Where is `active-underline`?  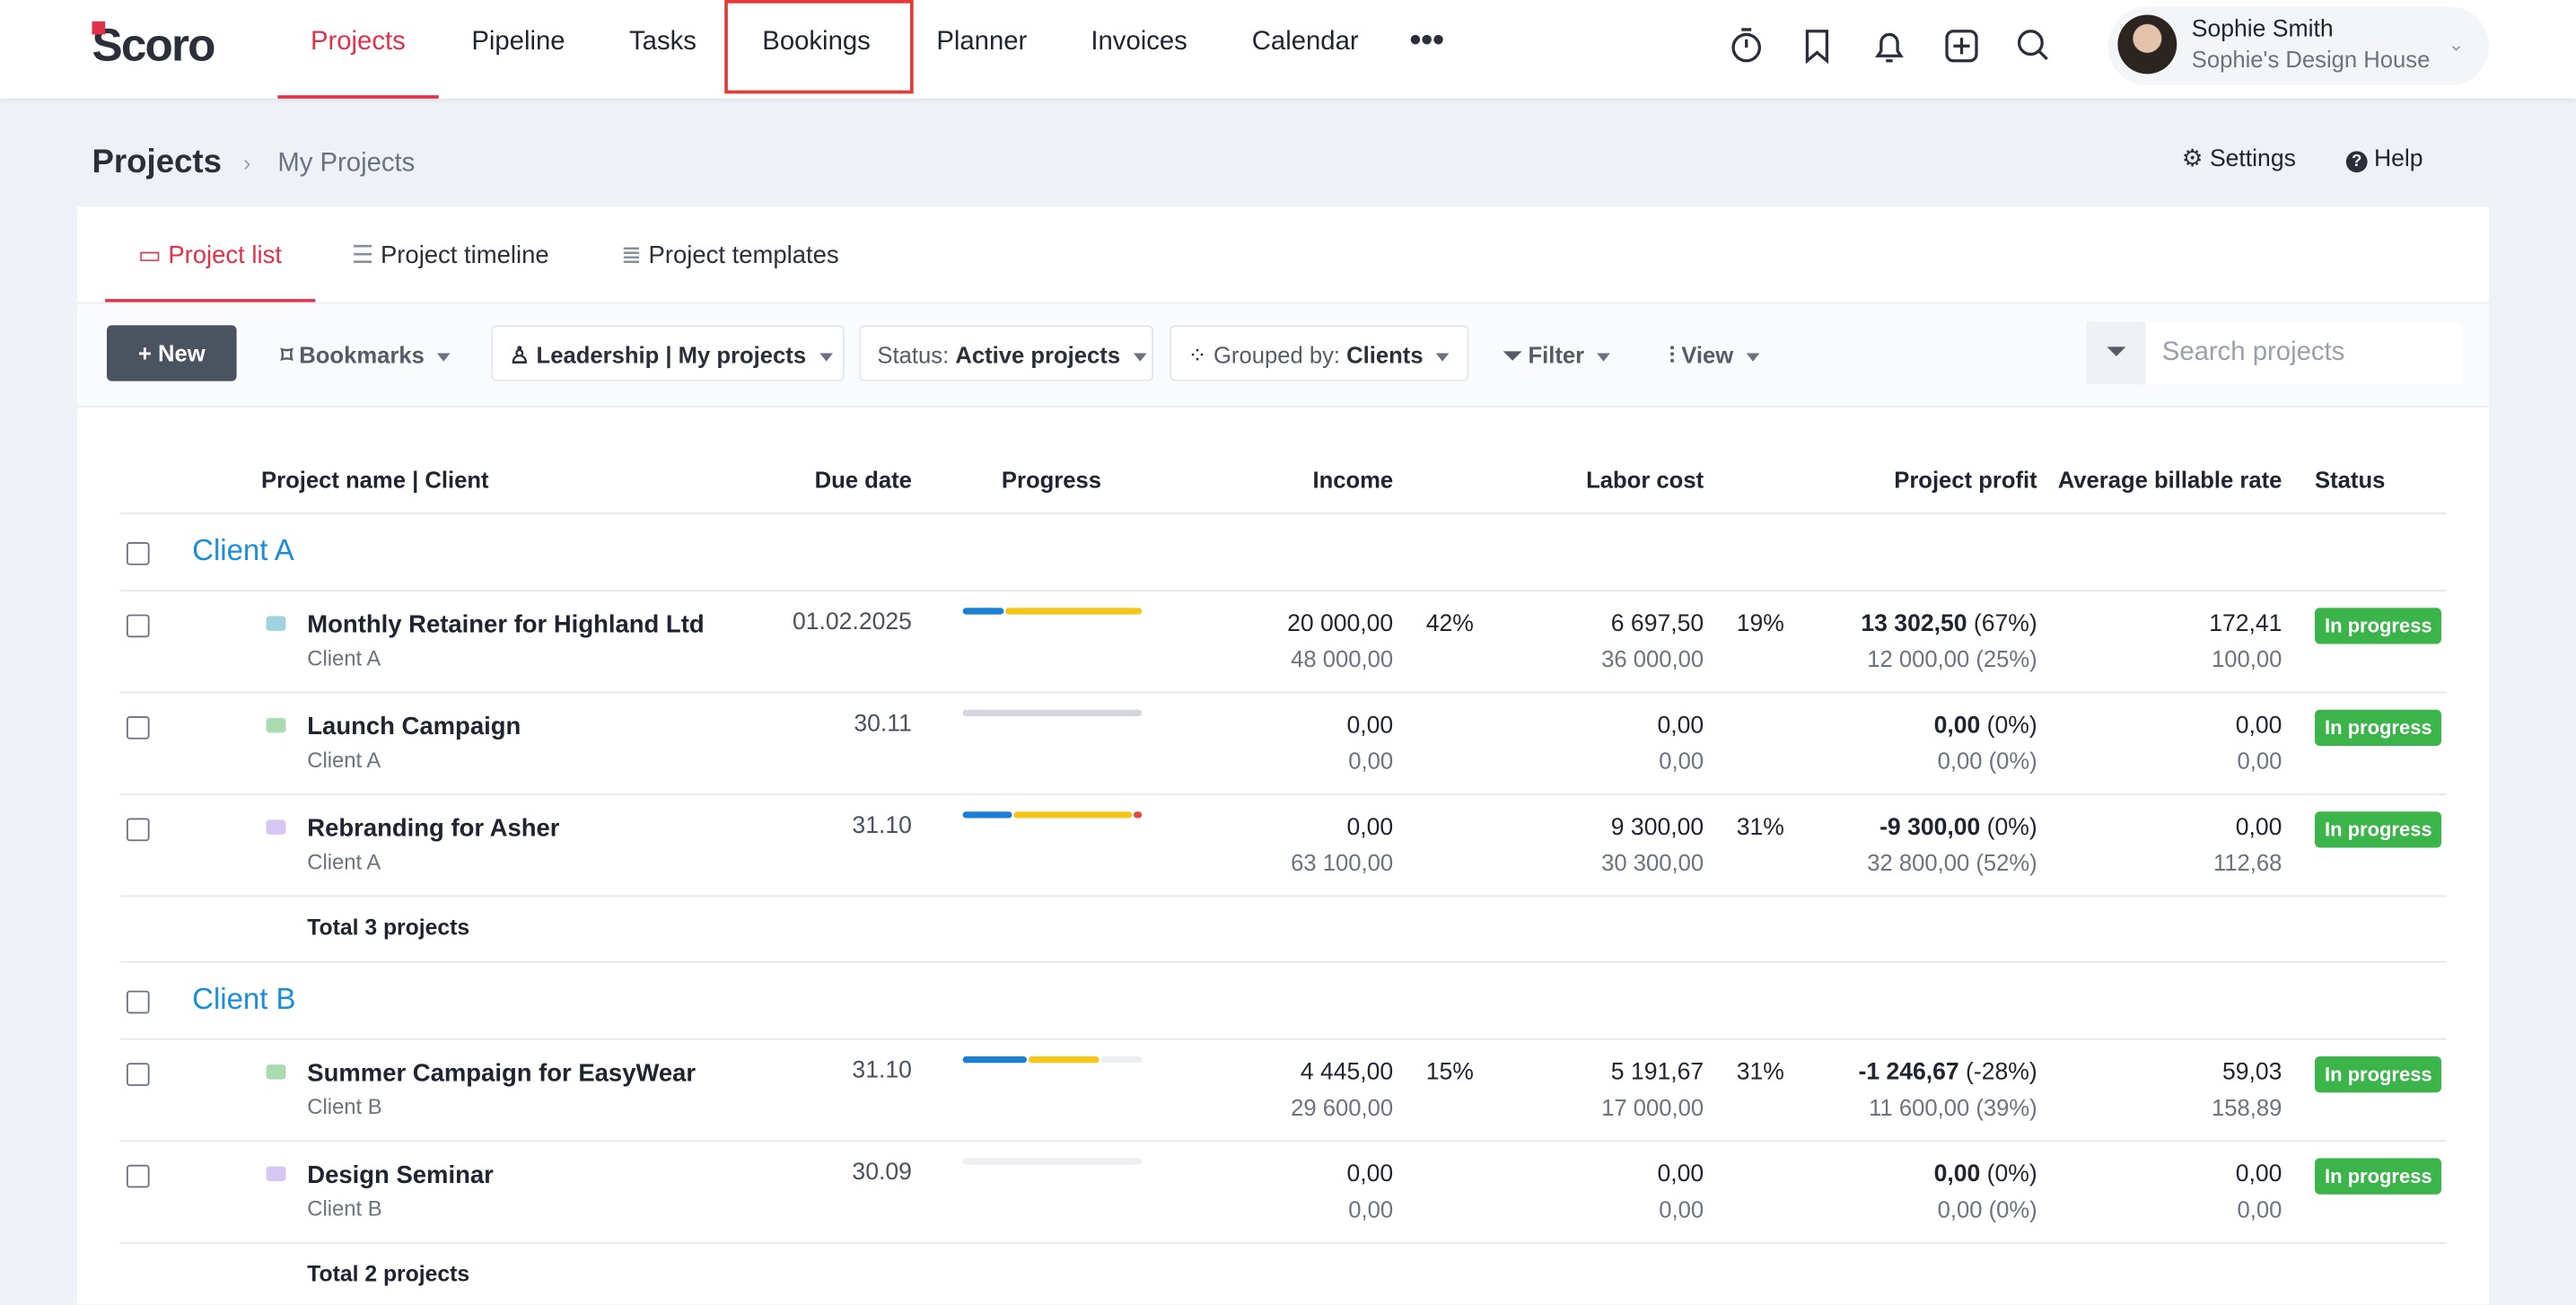
active-underline is located at coordinates (358, 97).